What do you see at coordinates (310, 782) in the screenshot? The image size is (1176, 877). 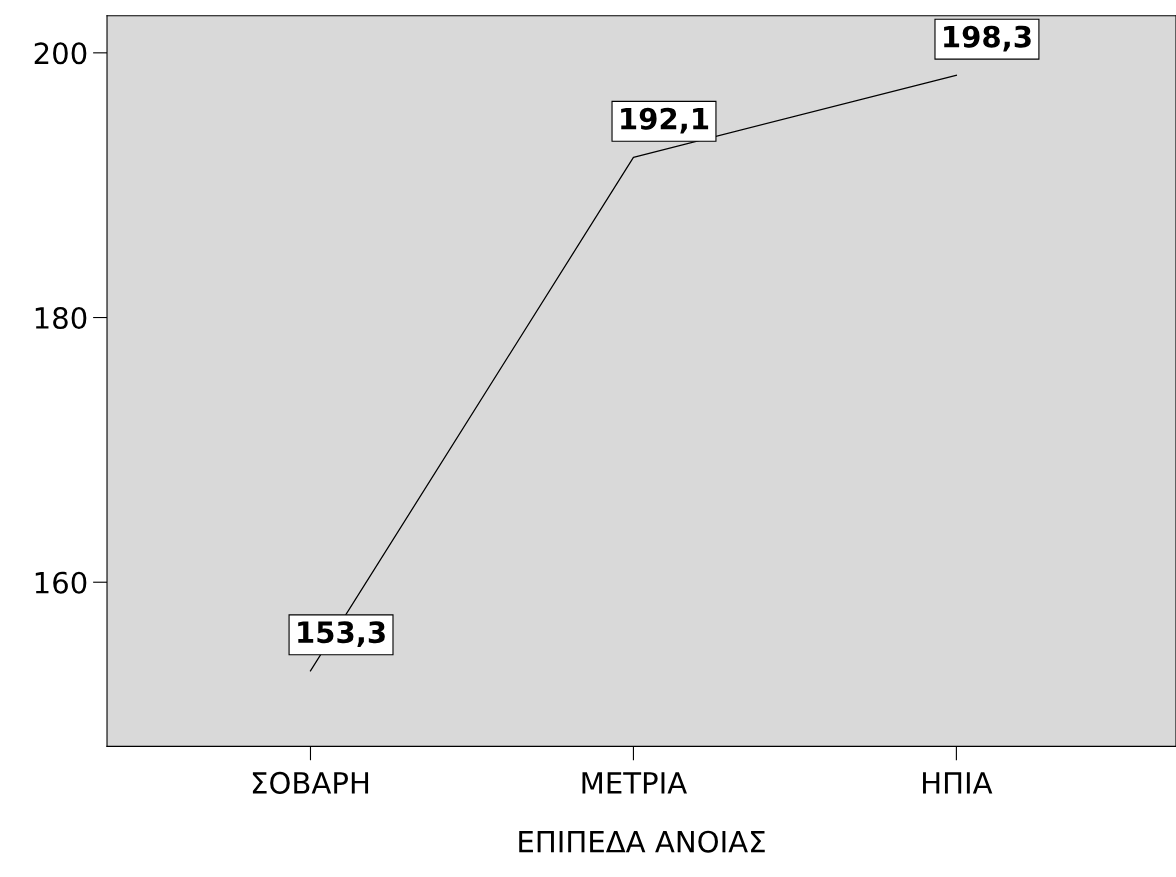 I see `x-tick-label: ΣΟΒΑΡΗ` at bounding box center [310, 782].